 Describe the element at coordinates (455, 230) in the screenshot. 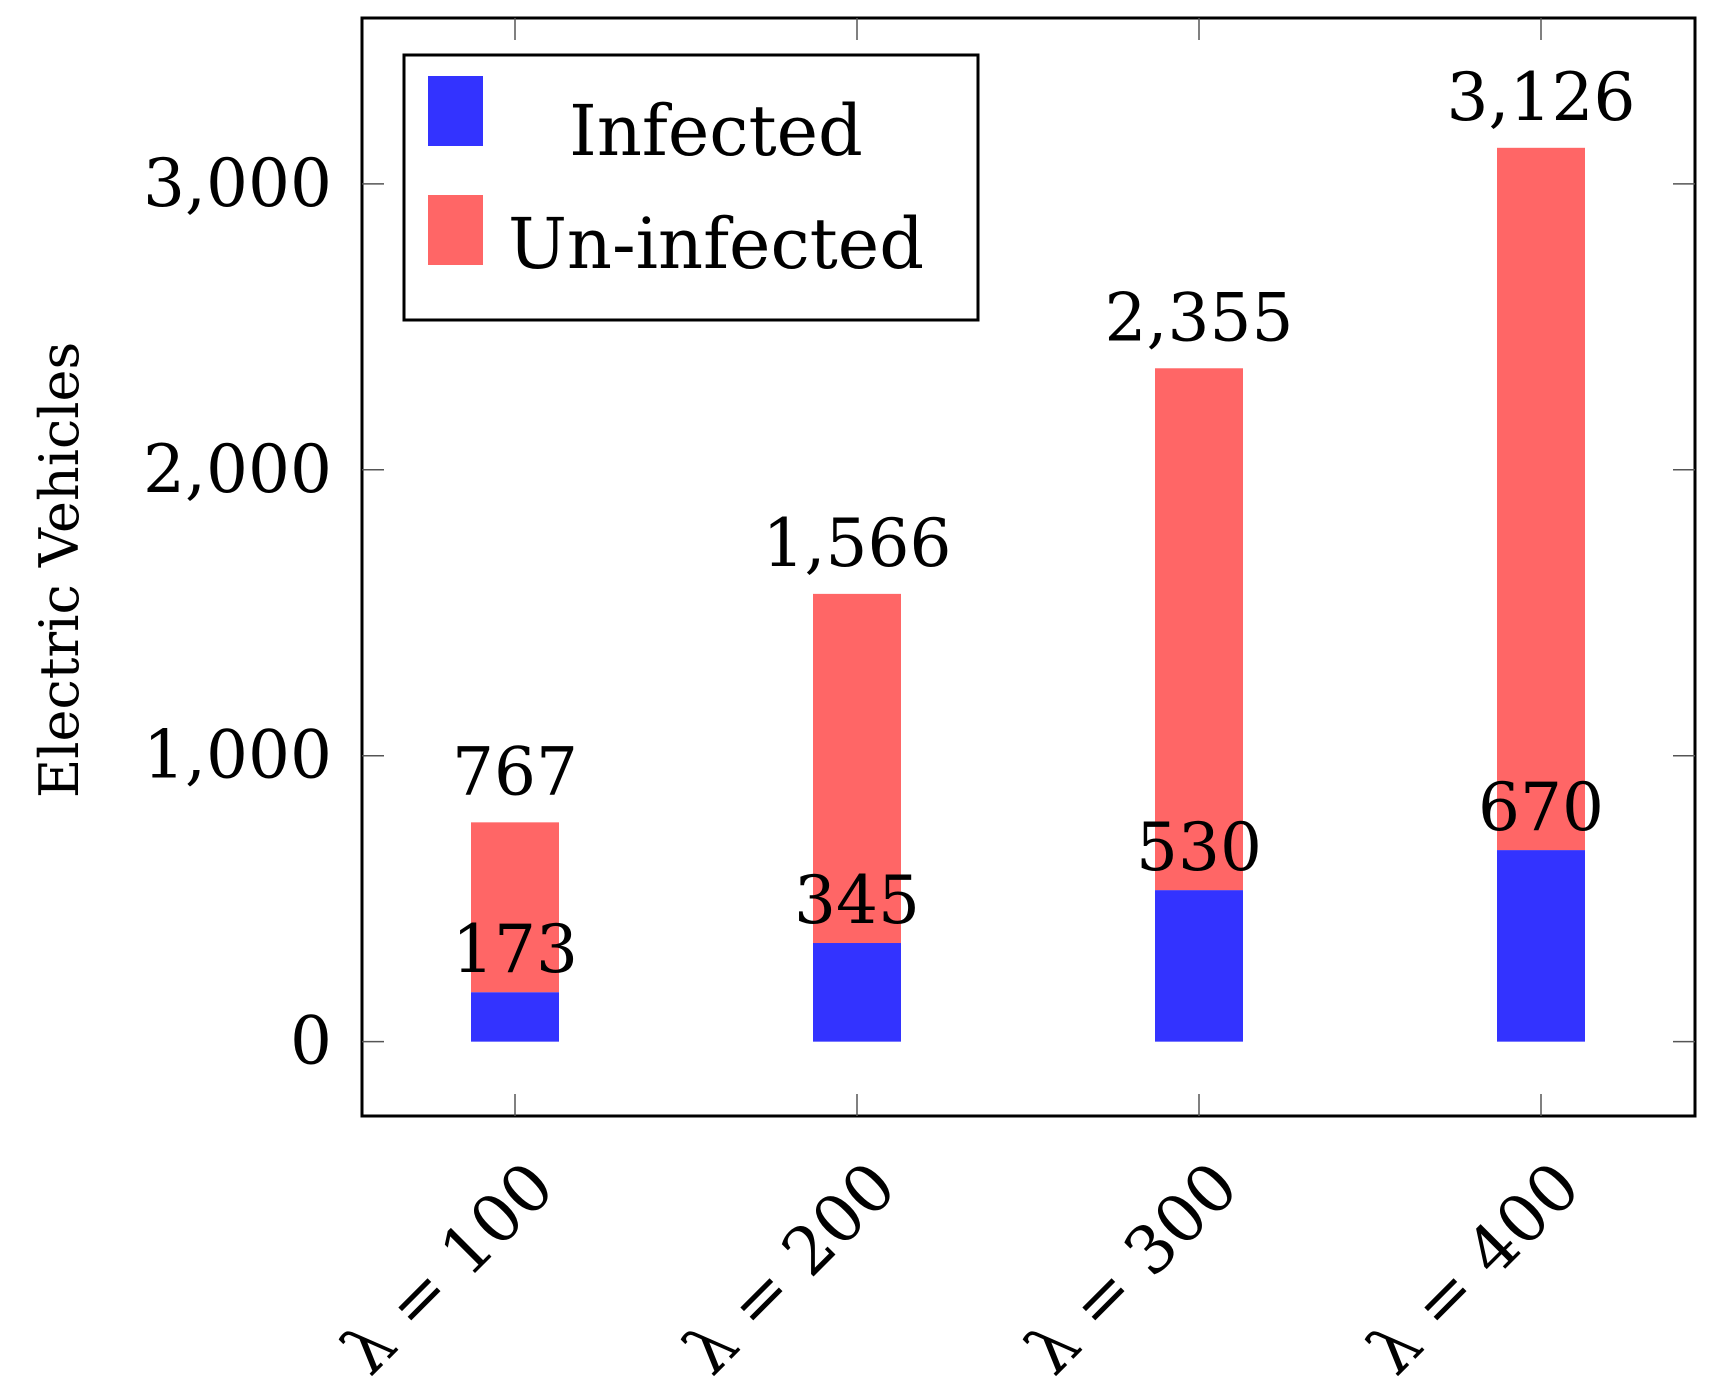

I see `legend-swatch-un-infected` at that location.